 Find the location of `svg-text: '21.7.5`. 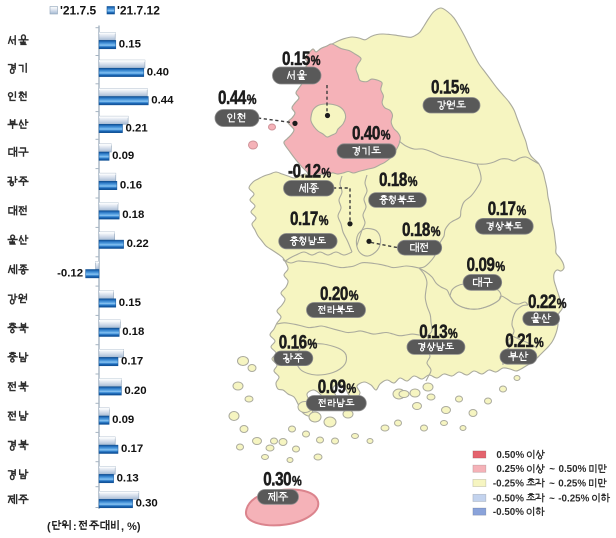

svg-text: '21.7.5 is located at coordinates (78, 11).